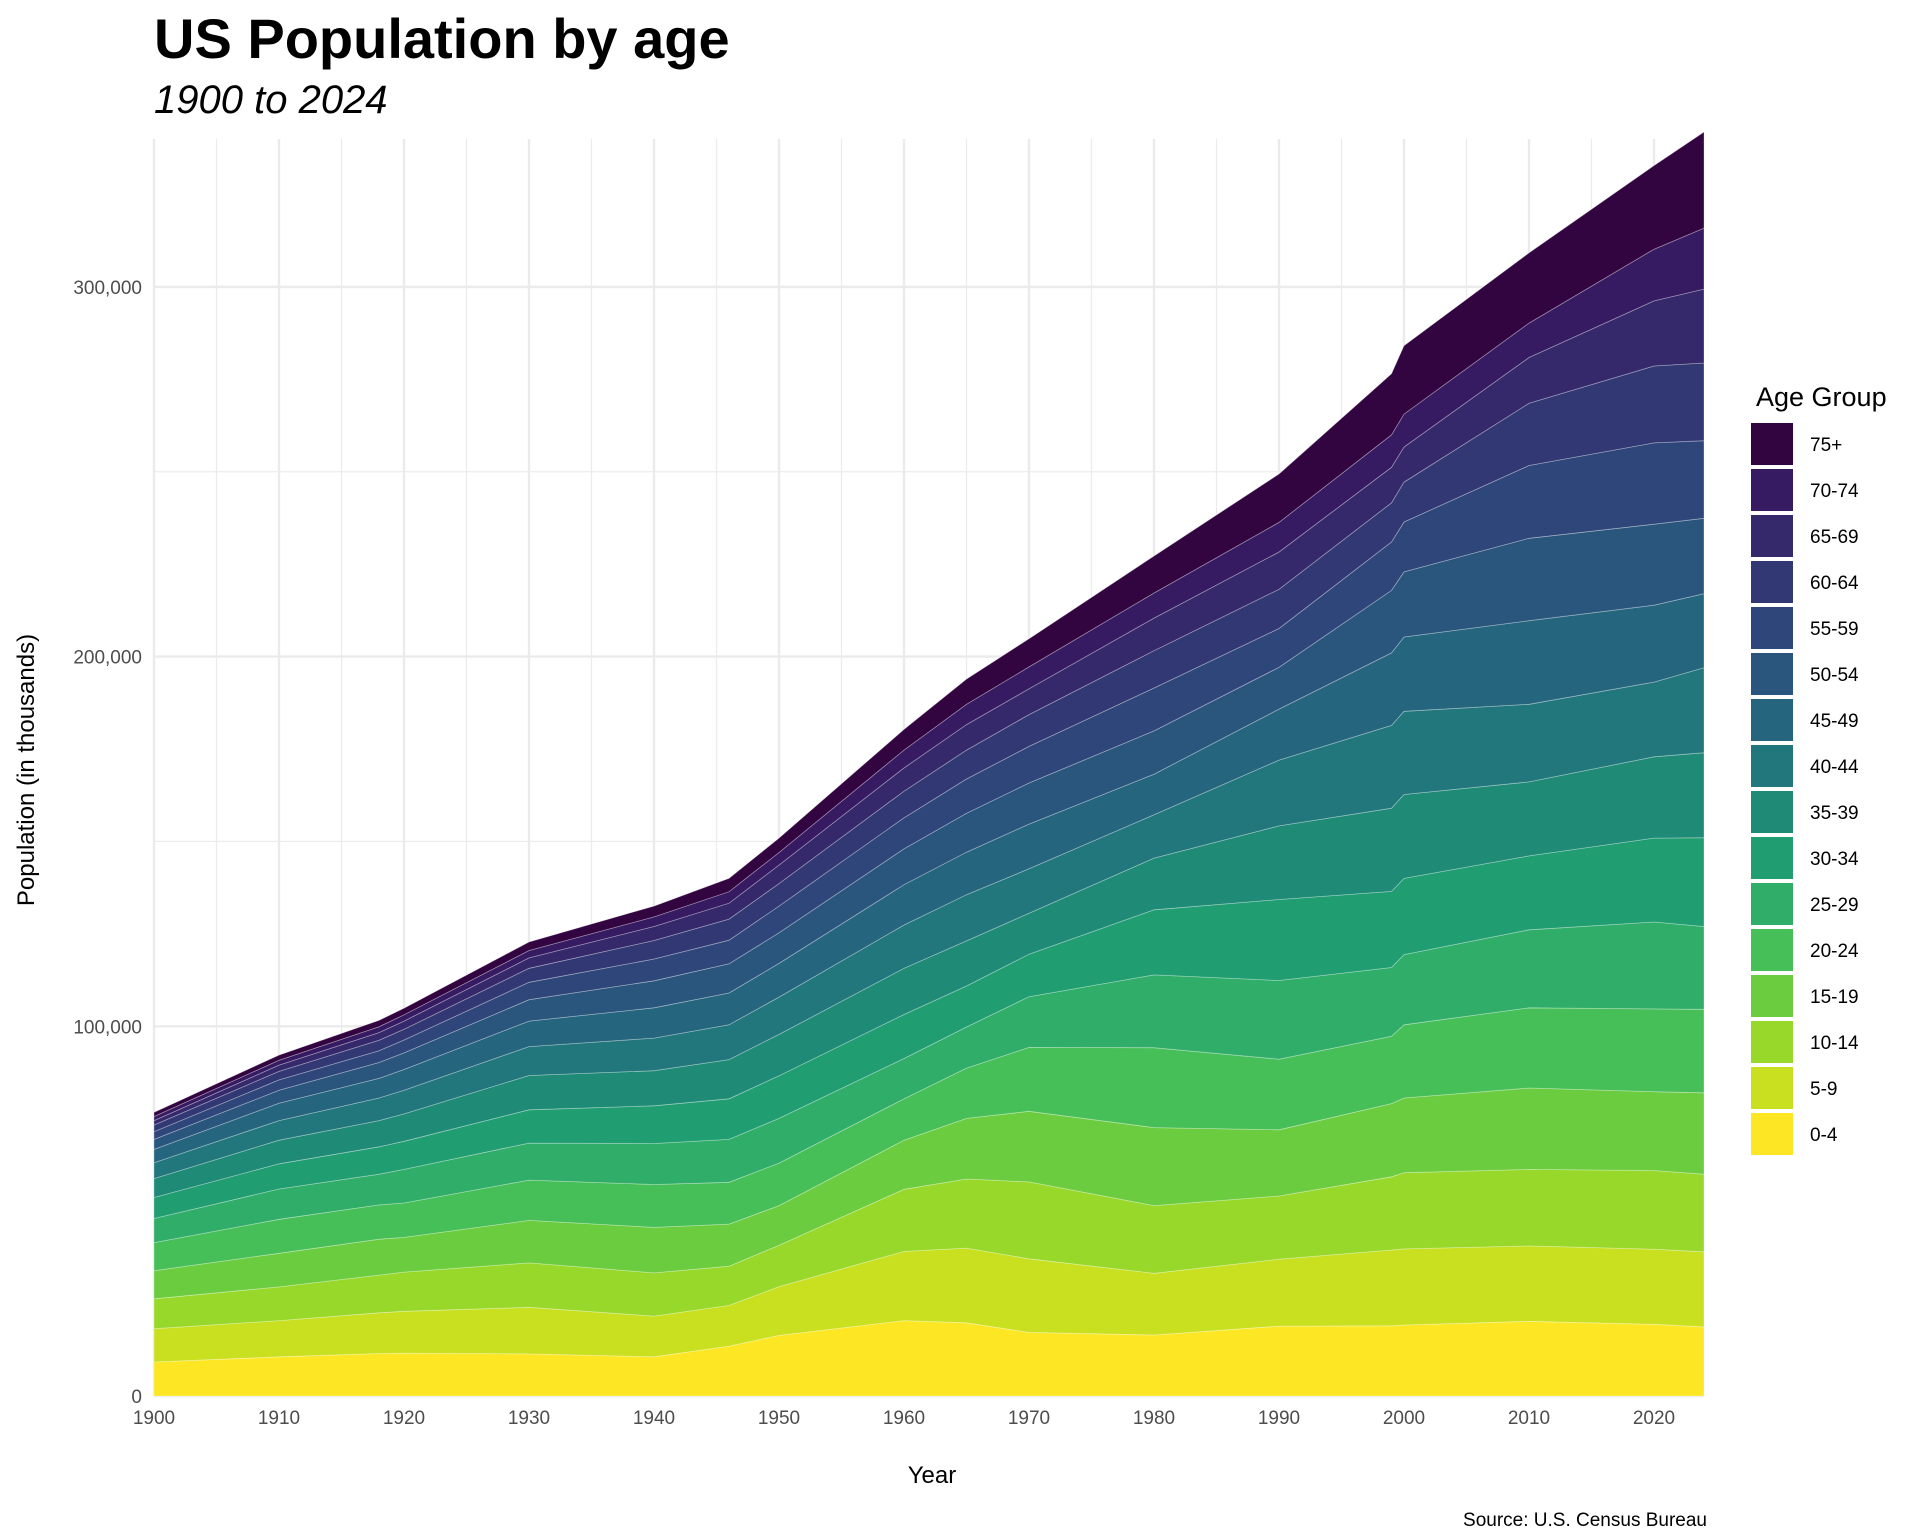  I want to click on x-tick-label: 1980, so click(1154, 1418).